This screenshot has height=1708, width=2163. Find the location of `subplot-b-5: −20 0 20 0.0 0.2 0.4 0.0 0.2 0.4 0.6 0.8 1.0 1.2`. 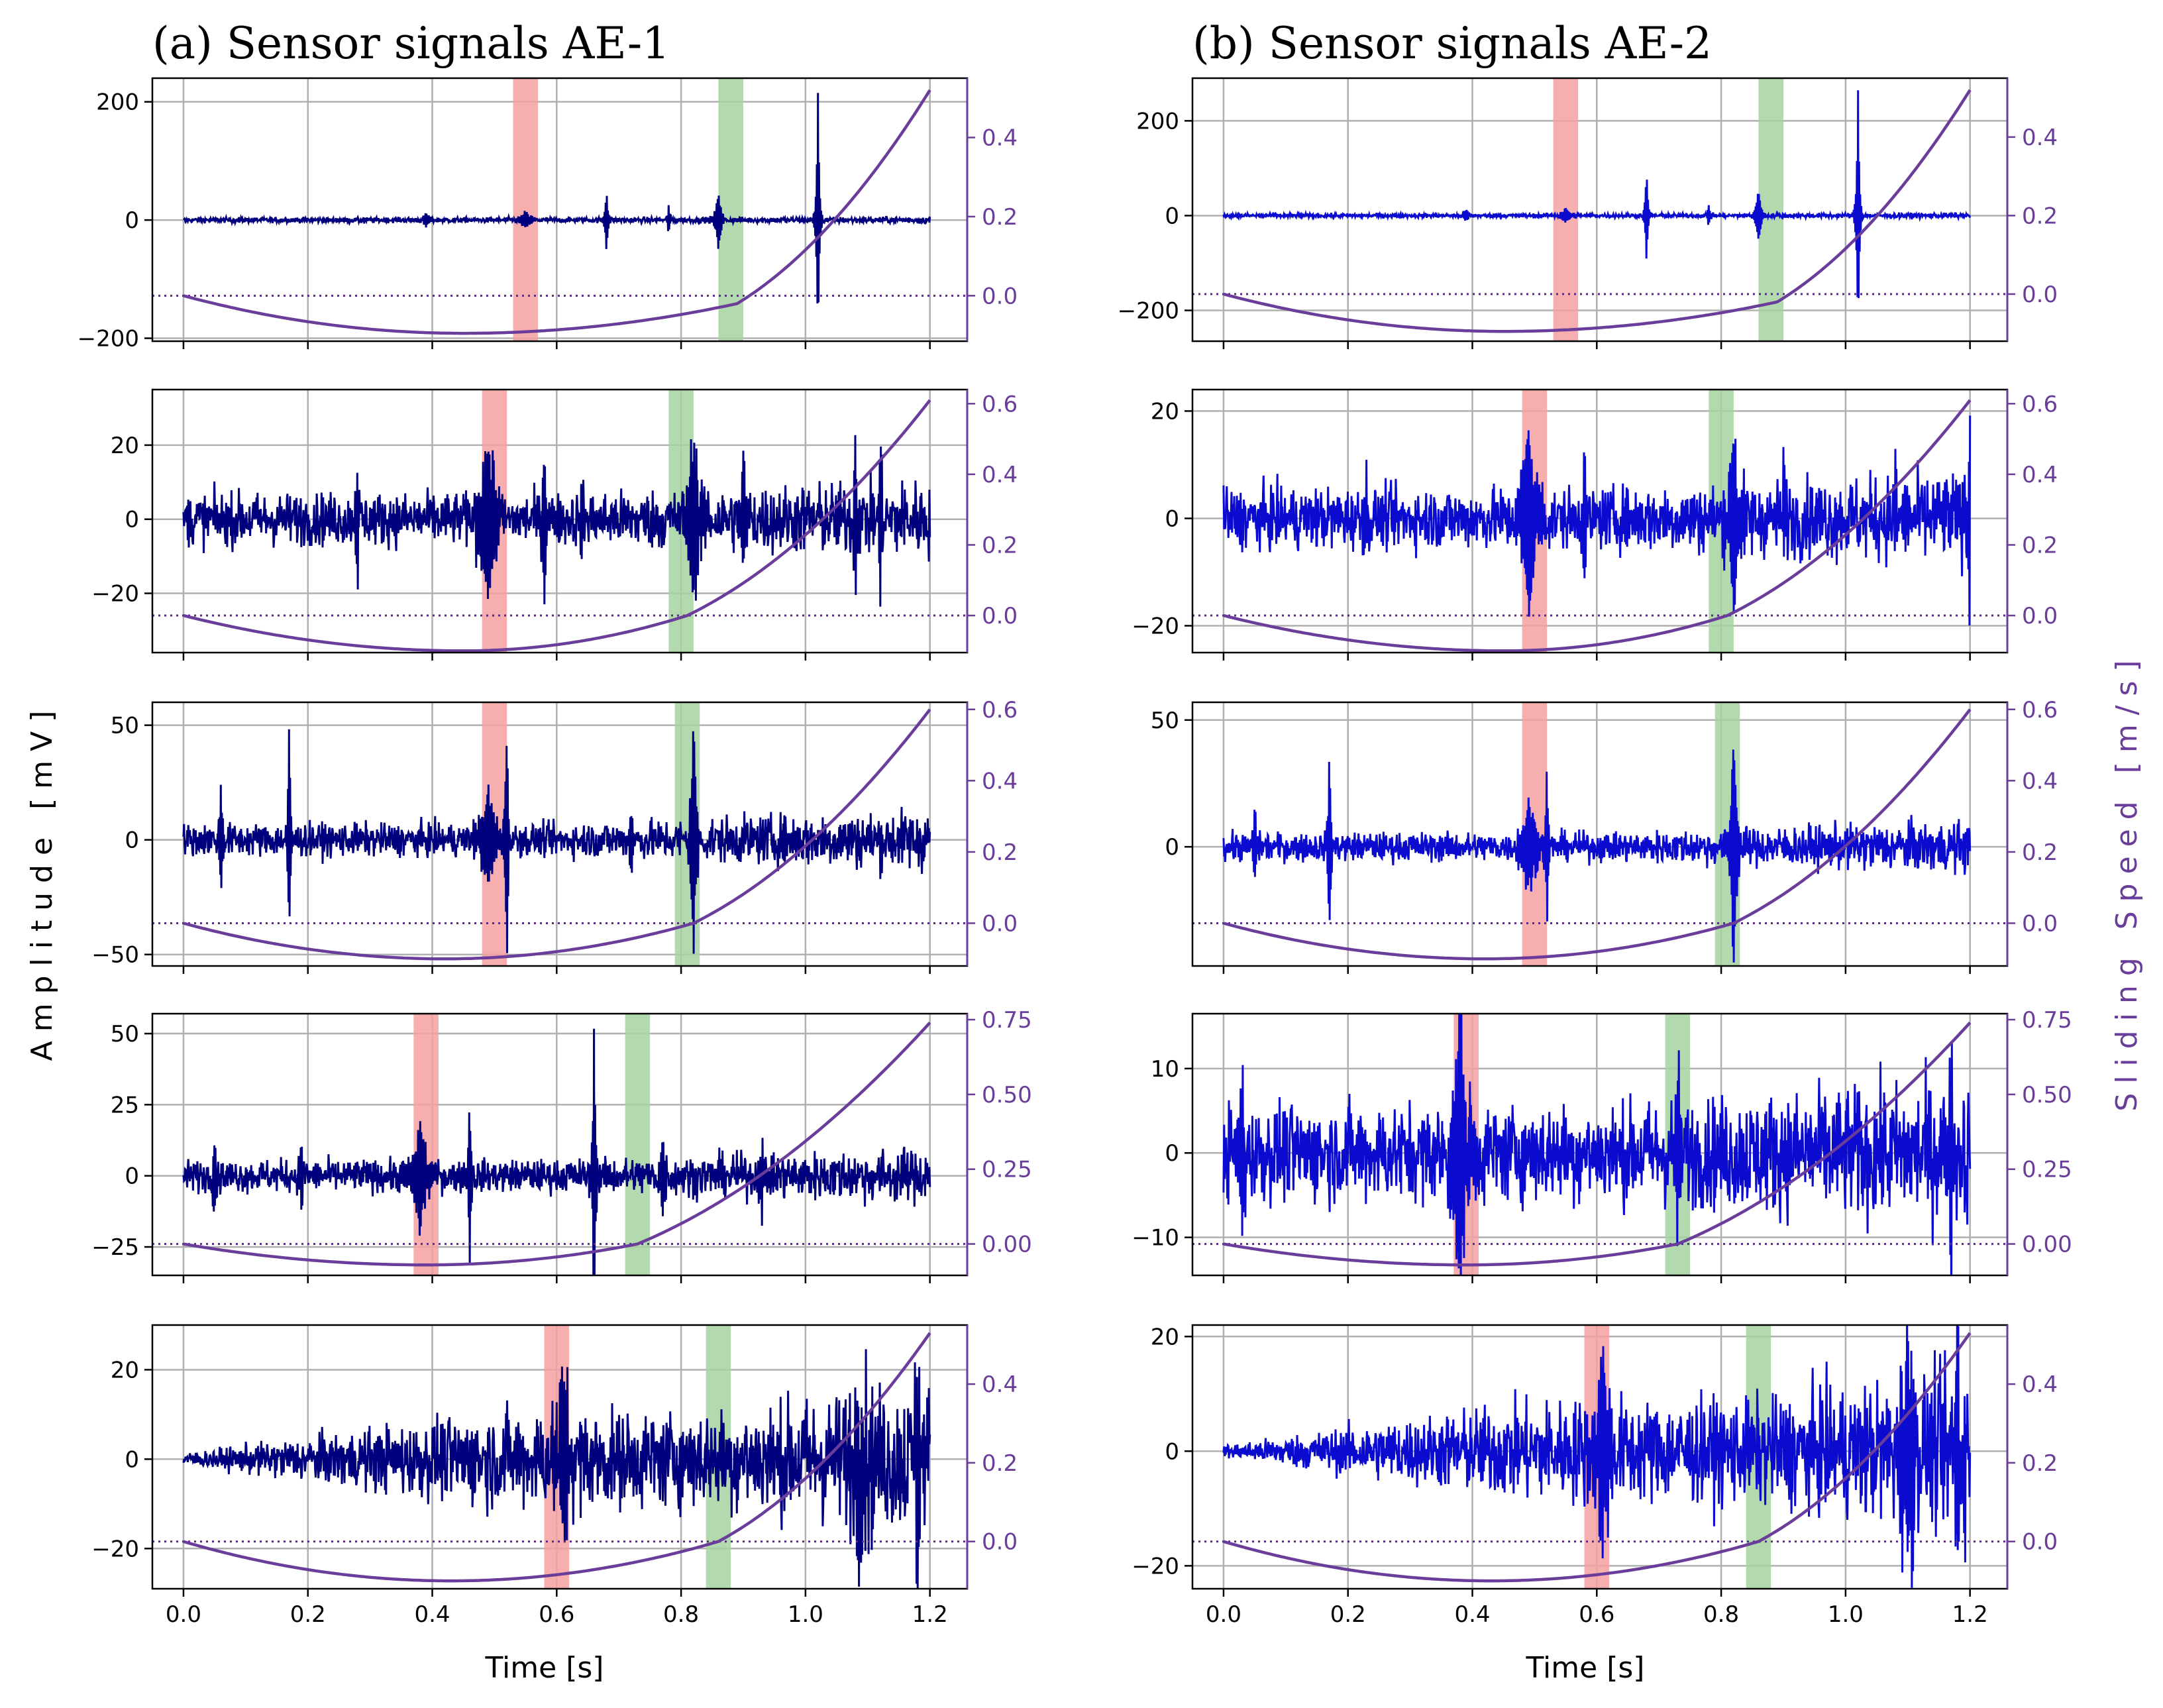

subplot-b-5: −20 0 20 0.0 0.2 0.4 0.0 0.2 0.4 0.6 0.8 1.0 1.2 is located at coordinates (1595, 1476).